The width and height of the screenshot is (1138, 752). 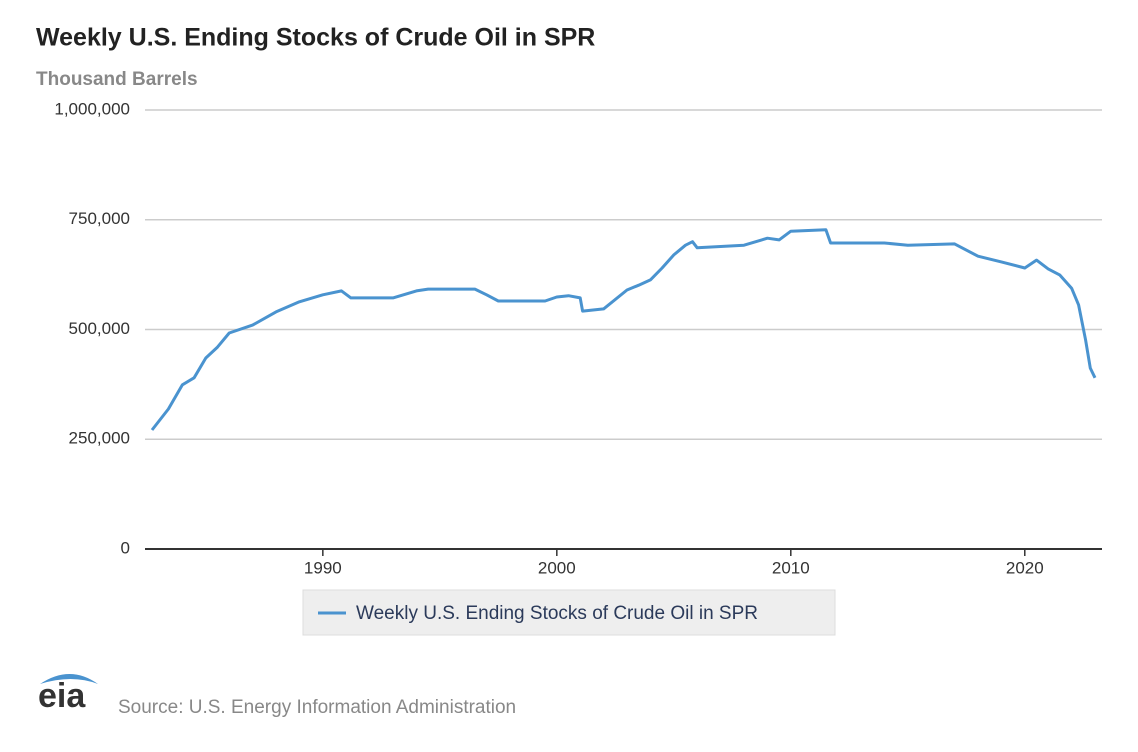 What do you see at coordinates (99, 218) in the screenshot?
I see `y-tick-label: 750,000` at bounding box center [99, 218].